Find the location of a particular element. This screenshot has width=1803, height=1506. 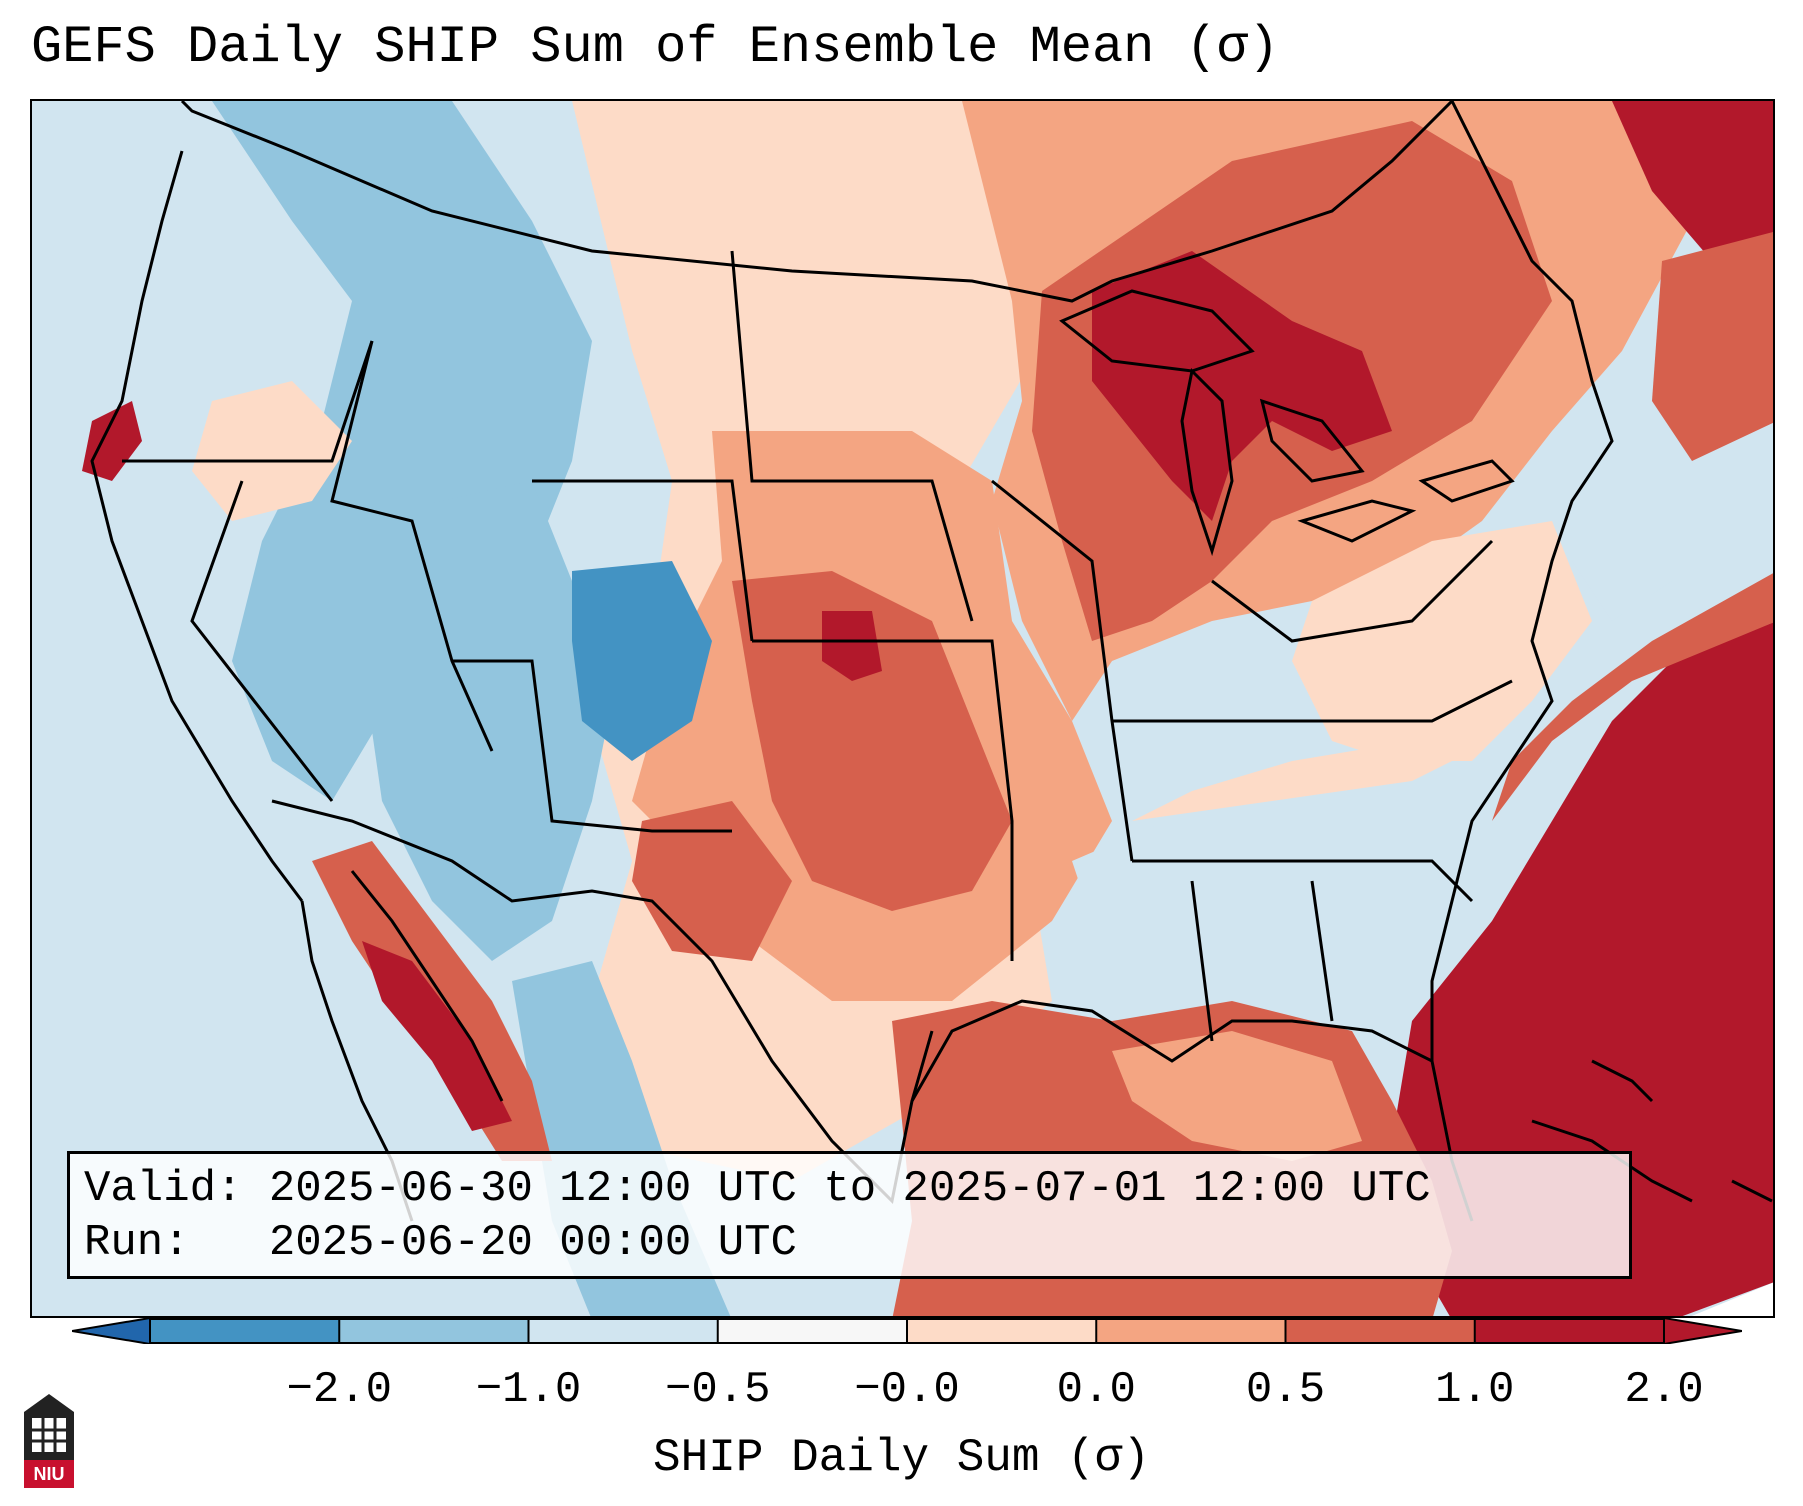

colorbar-tick-label: 2.0 is located at coordinates (1664, 1390).